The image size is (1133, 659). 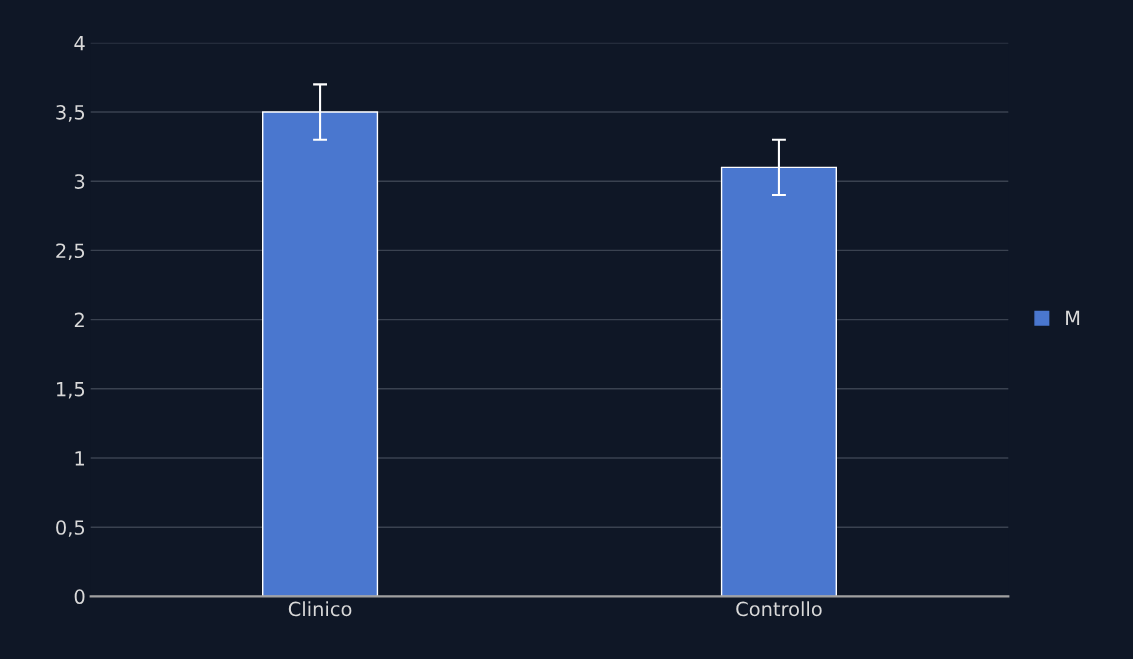 What do you see at coordinates (70, 252) in the screenshot?
I see `y-tick-label: 2,5` at bounding box center [70, 252].